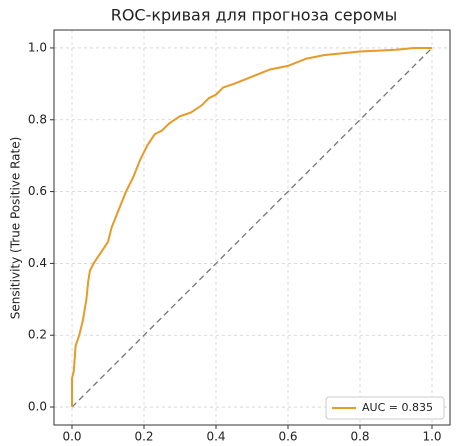 The height and width of the screenshot is (446, 460). I want to click on legend-box, so click(385, 408).